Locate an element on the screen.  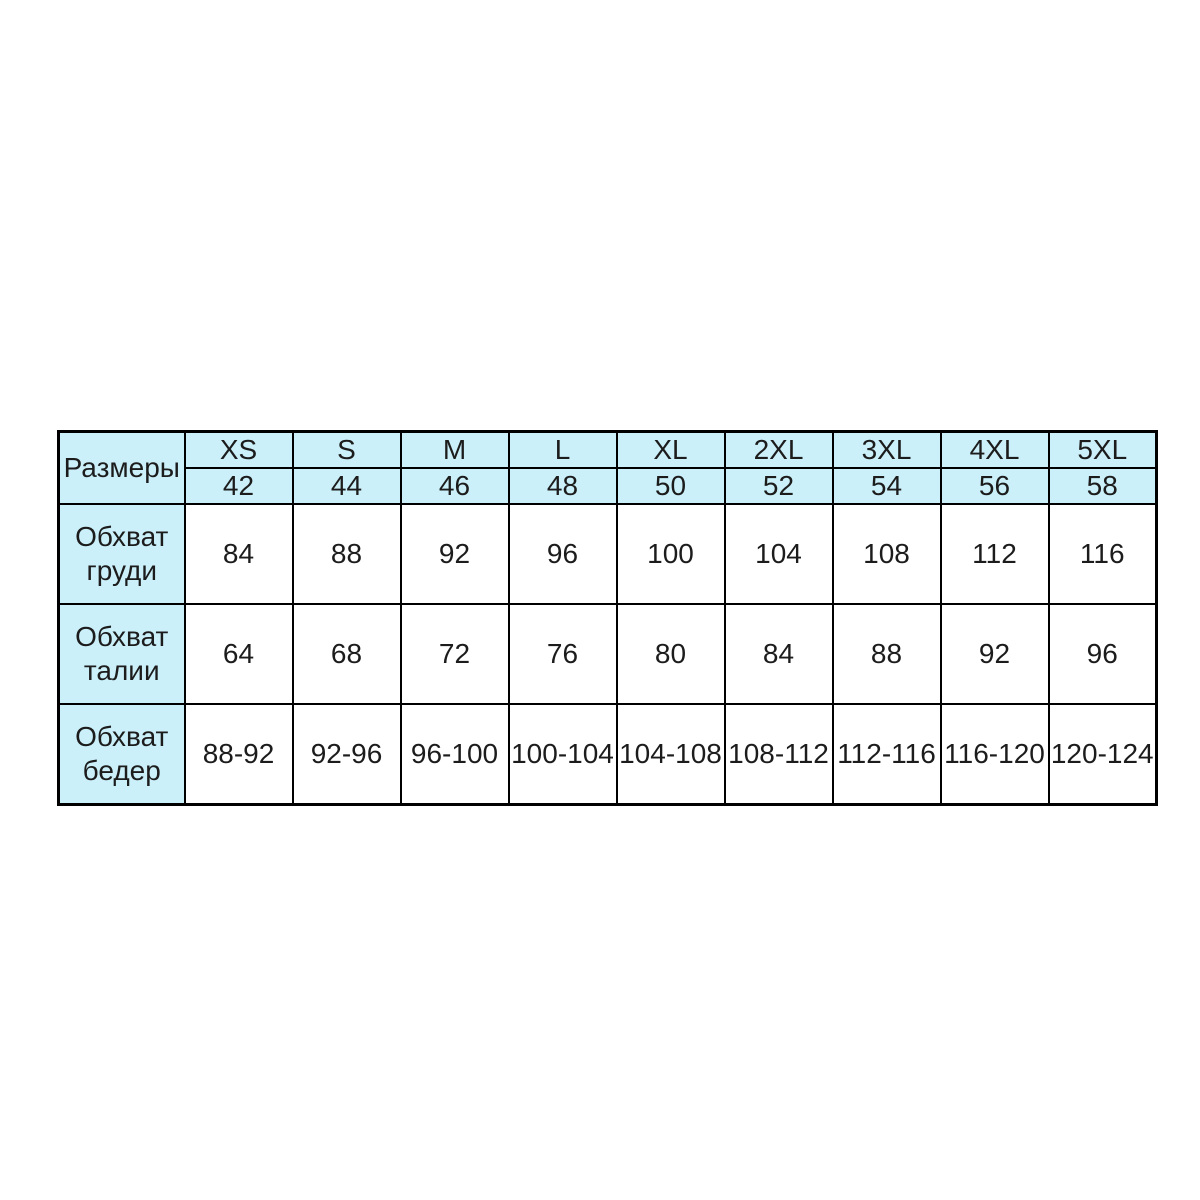
chest-value: 96 is located at coordinates (562, 554).